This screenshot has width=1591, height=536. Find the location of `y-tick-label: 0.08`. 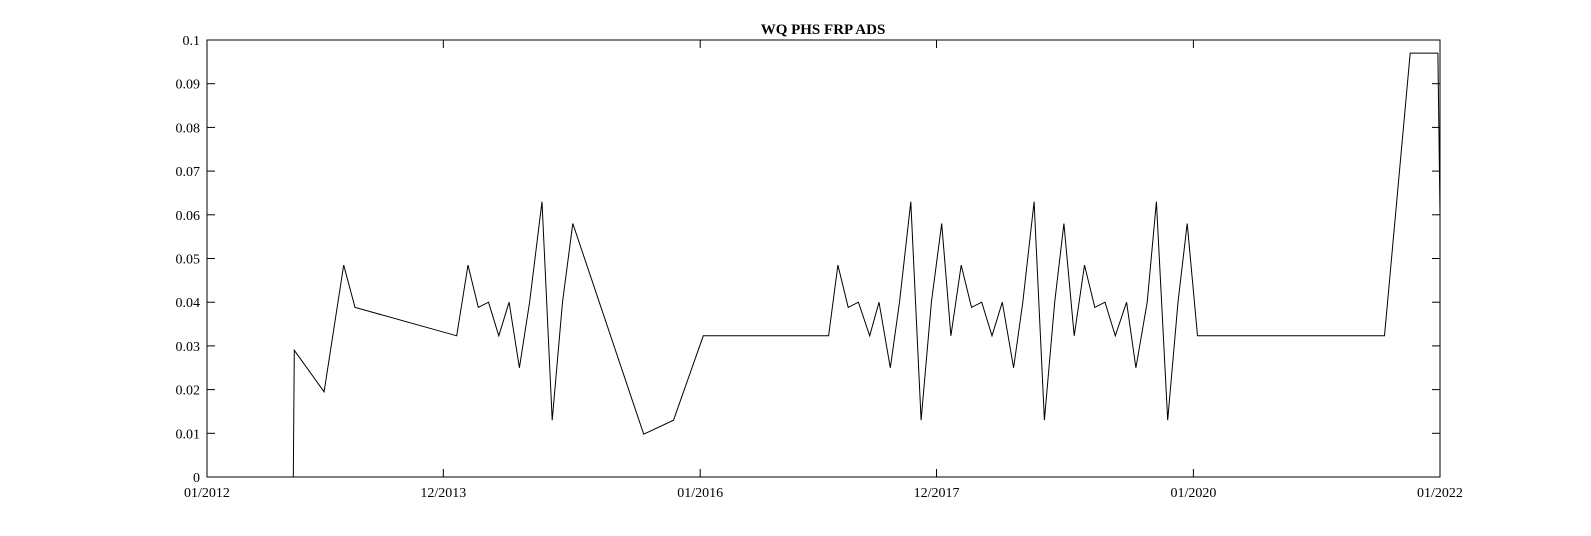

y-tick-label: 0.08 is located at coordinates (188, 128).